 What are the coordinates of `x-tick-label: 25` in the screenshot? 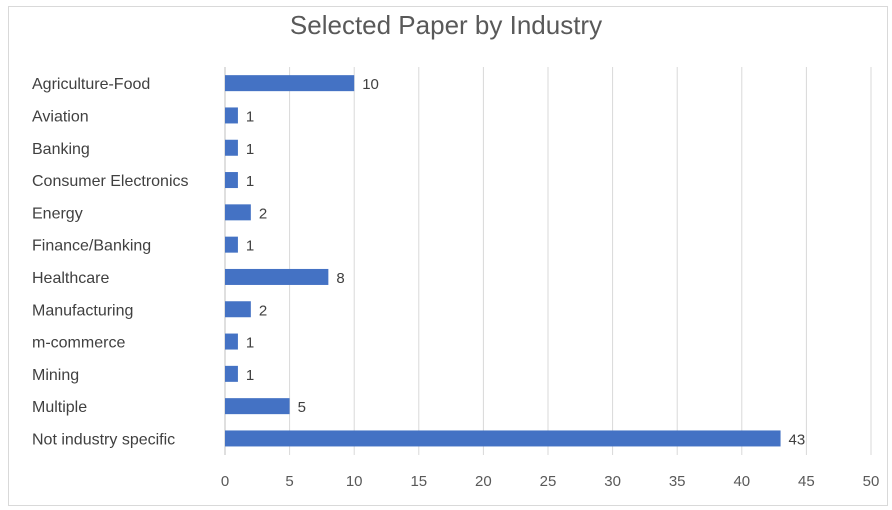 It's located at (548, 481).